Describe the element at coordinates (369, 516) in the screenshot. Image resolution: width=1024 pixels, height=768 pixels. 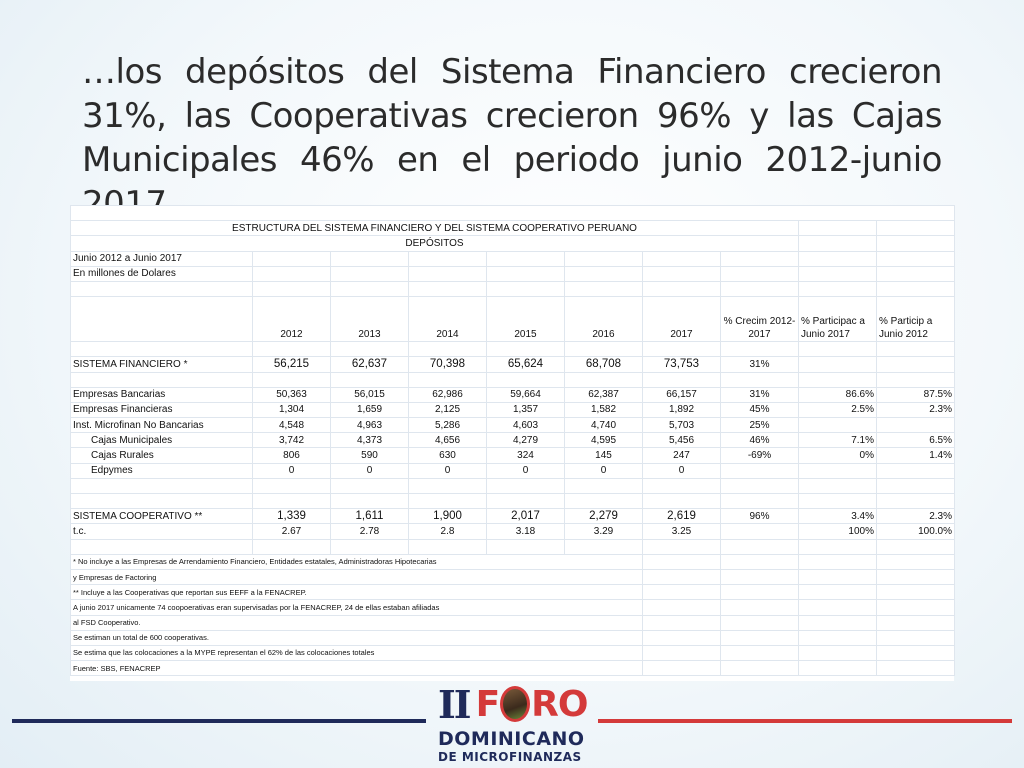
I see `row-value: 1,611` at that location.